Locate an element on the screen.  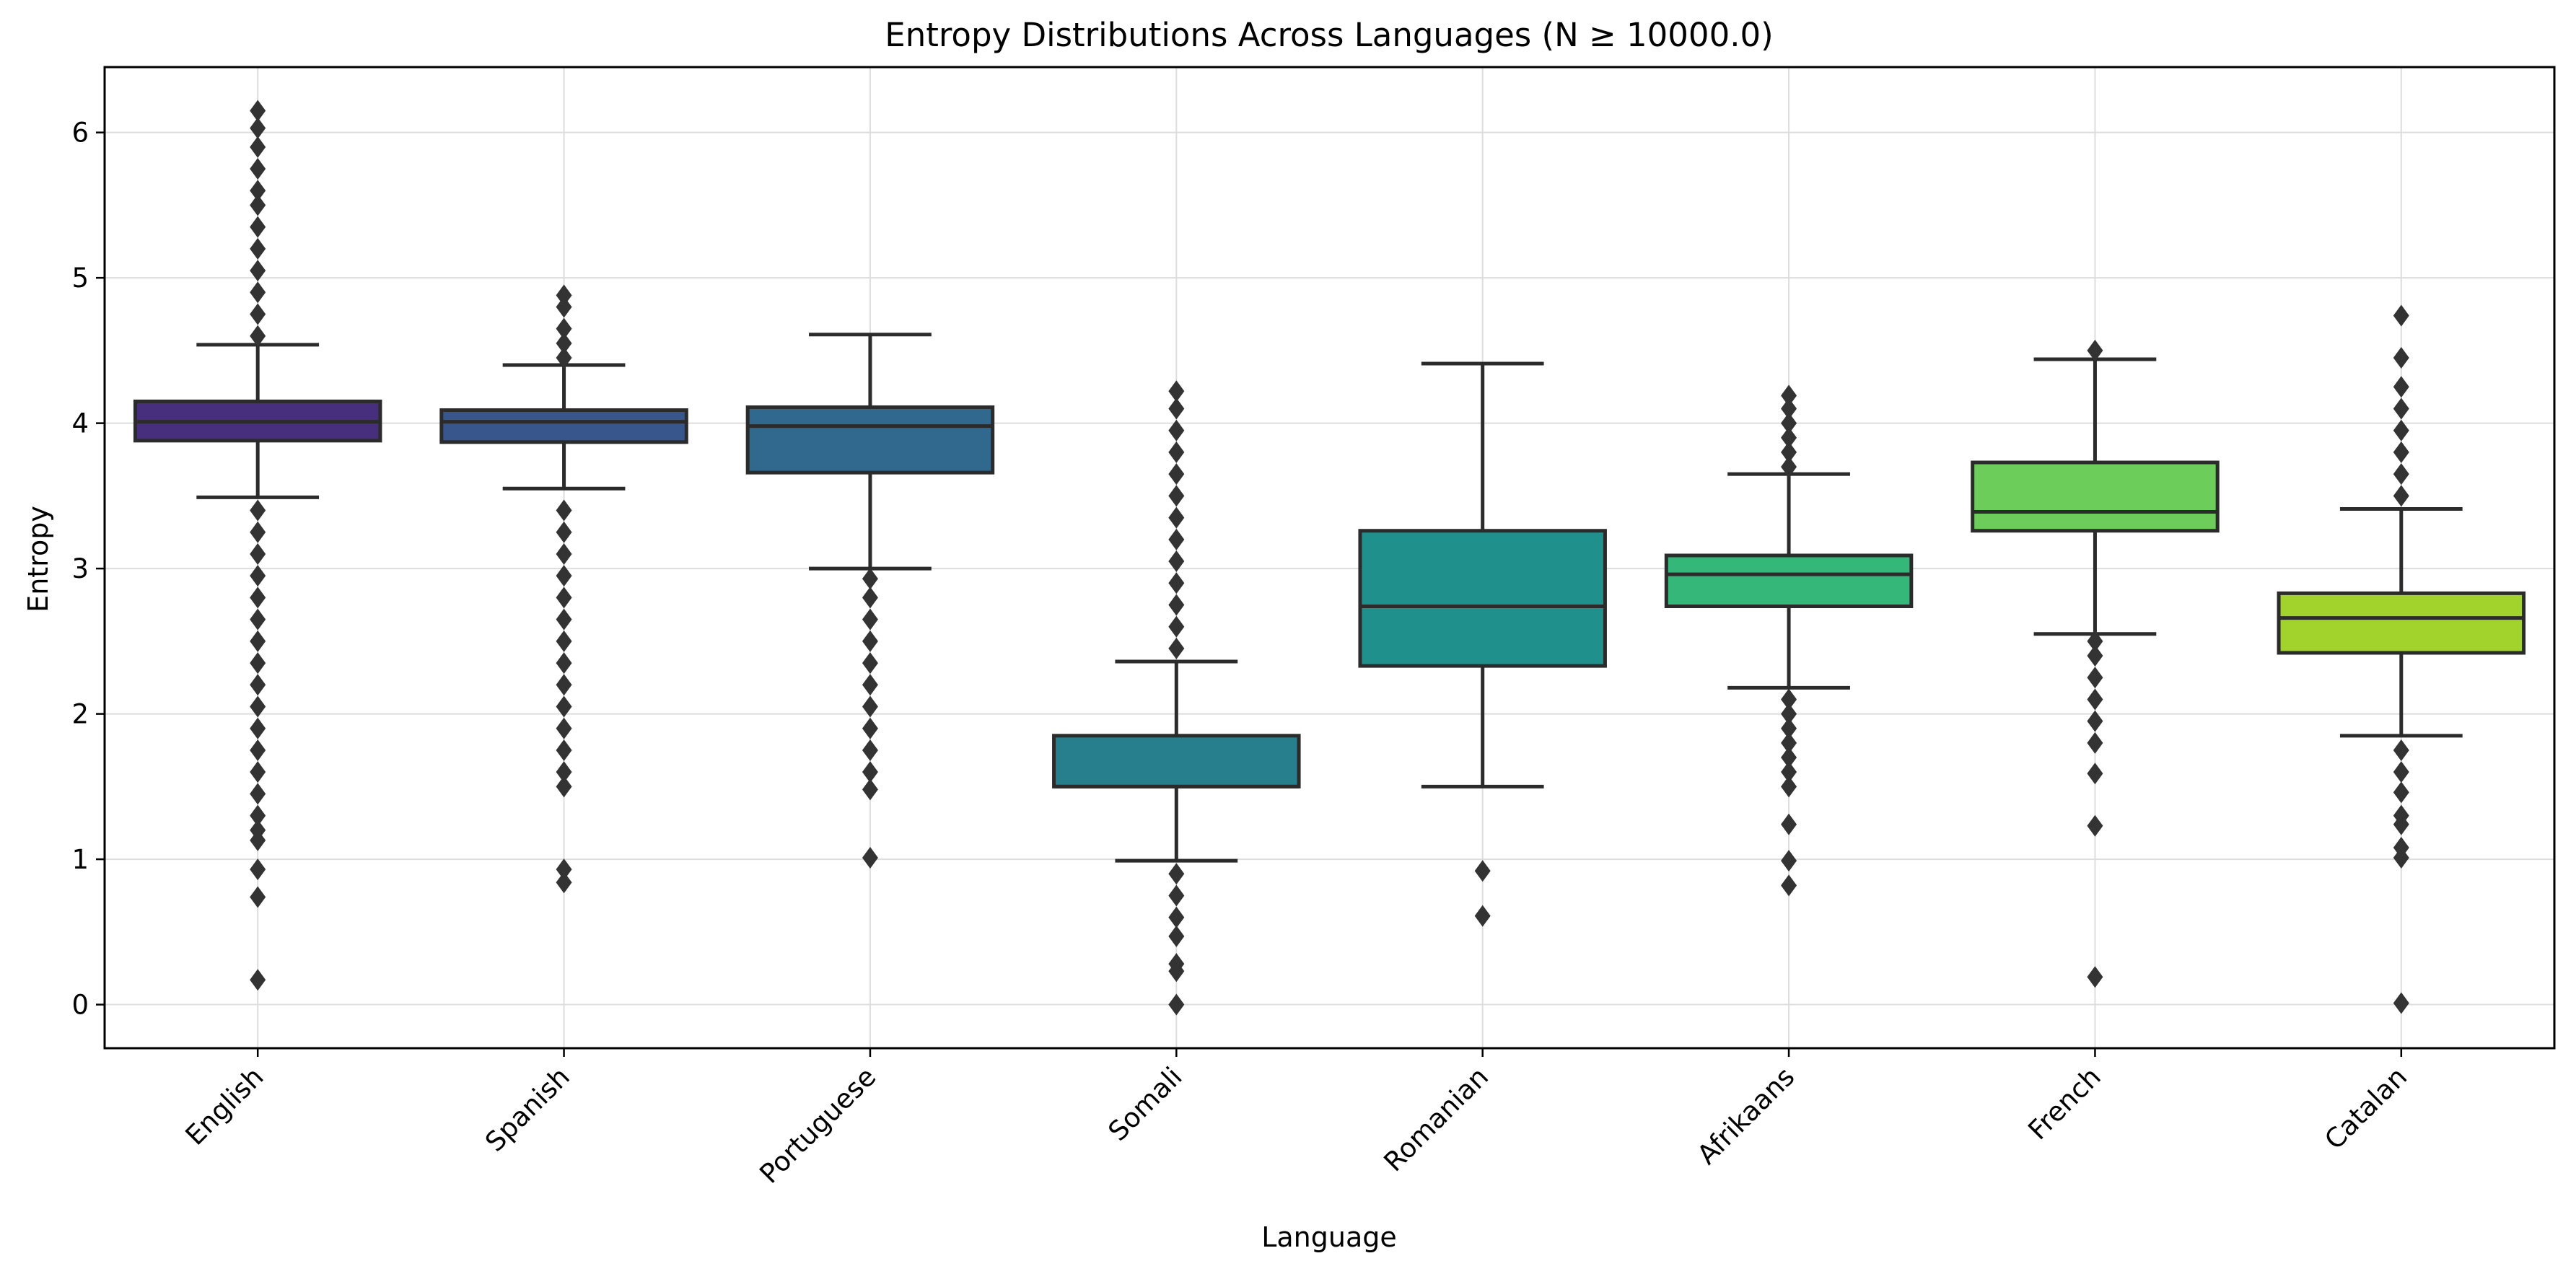
y-tick-label: 4 is located at coordinates (80, 424).